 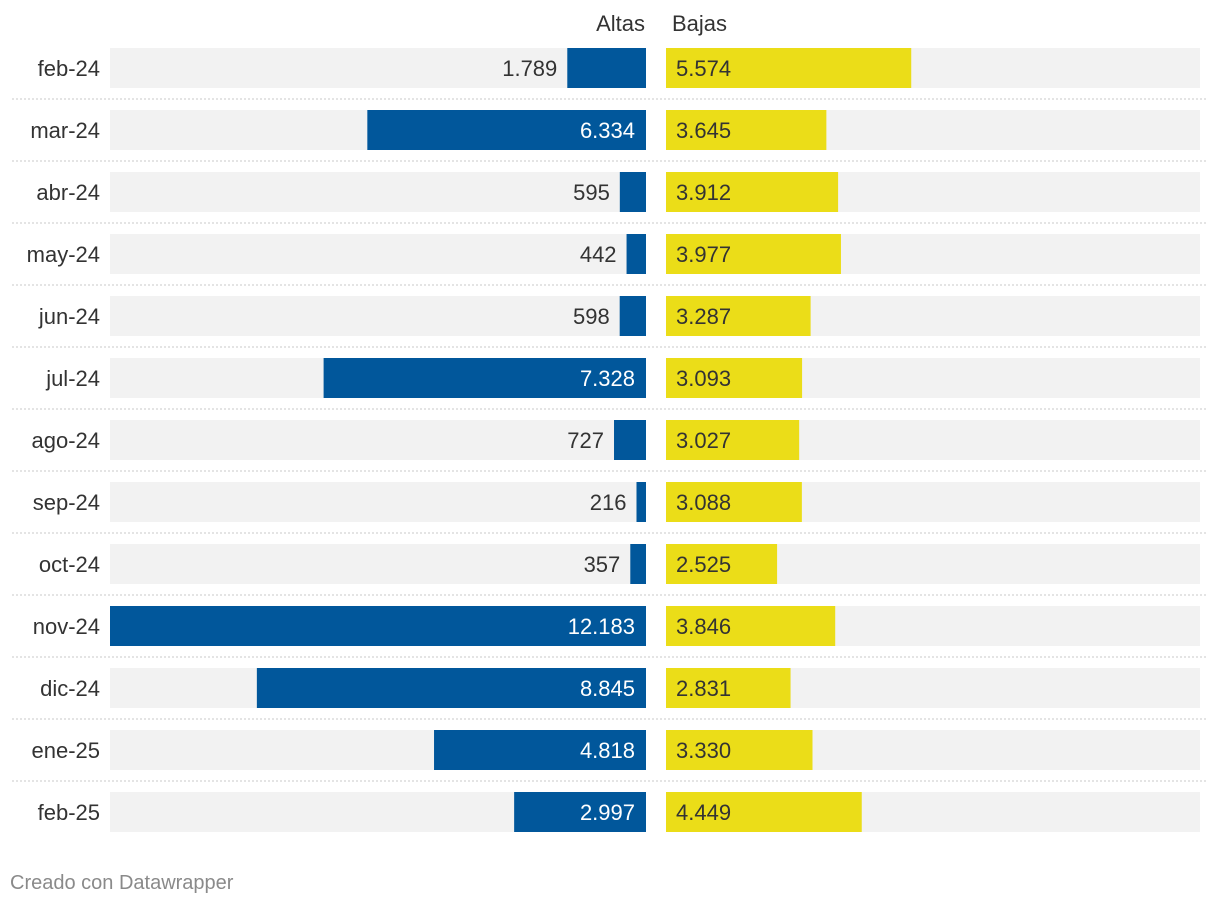 What do you see at coordinates (608, 502) in the screenshot?
I see `altas-value-label: 216` at bounding box center [608, 502].